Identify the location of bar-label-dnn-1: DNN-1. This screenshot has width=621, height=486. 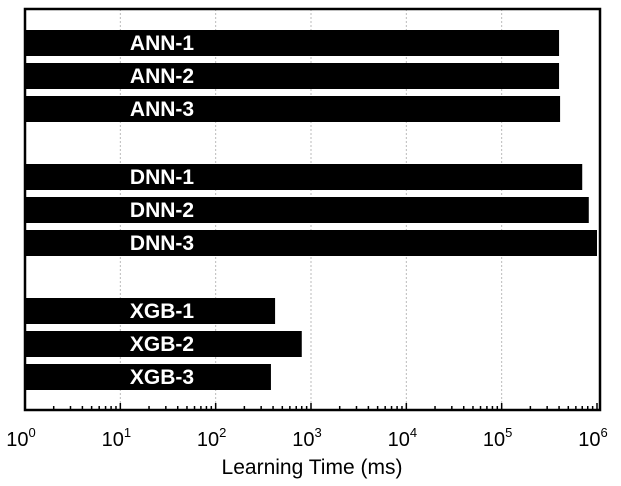
(162, 177).